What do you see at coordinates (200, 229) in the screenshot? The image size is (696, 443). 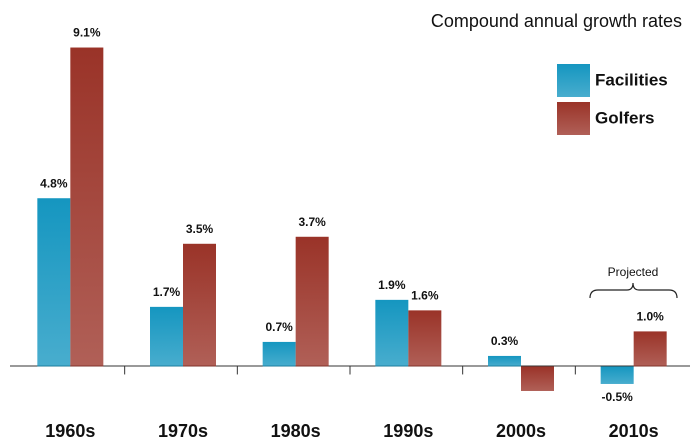 I see `value-label: 3.5%` at bounding box center [200, 229].